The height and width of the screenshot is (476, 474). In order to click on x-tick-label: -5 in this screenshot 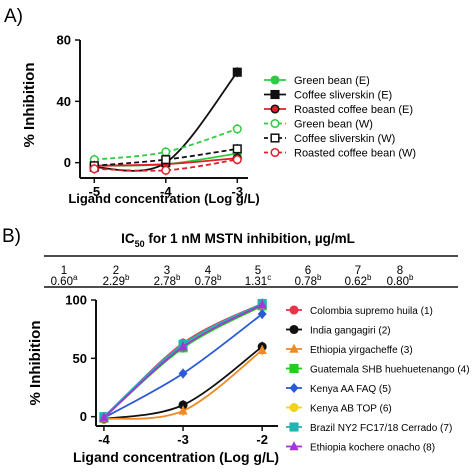, I will do `click(95, 191)`.